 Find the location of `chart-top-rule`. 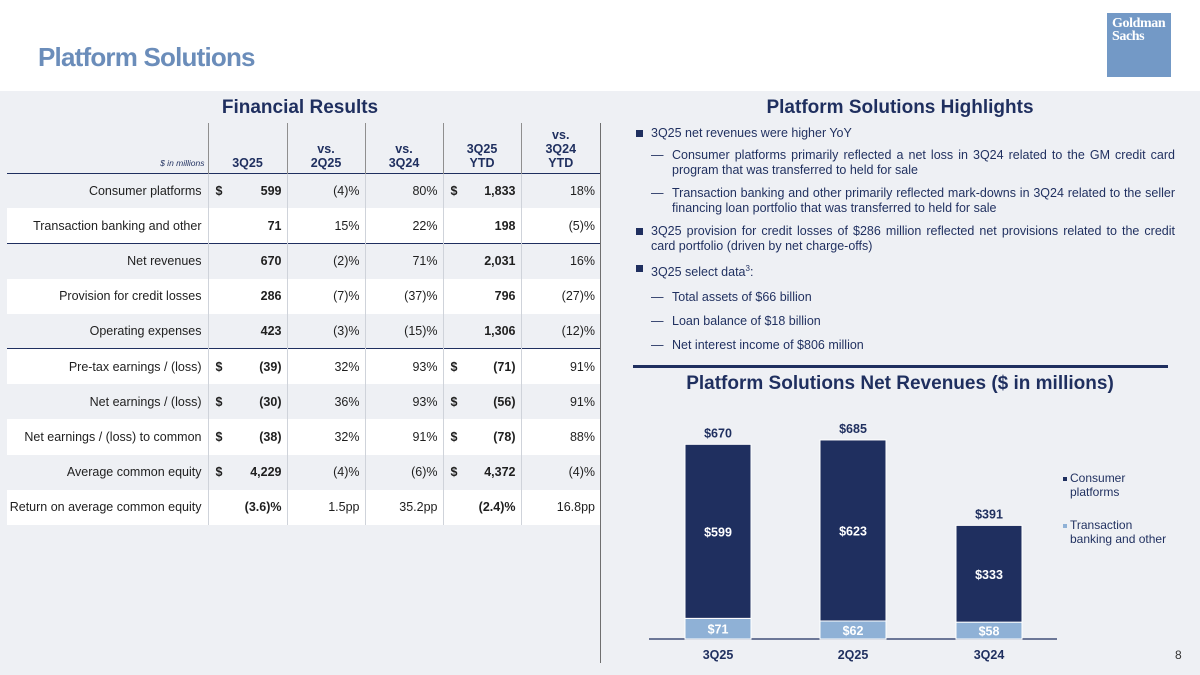

chart-top-rule is located at coordinates (900, 366).